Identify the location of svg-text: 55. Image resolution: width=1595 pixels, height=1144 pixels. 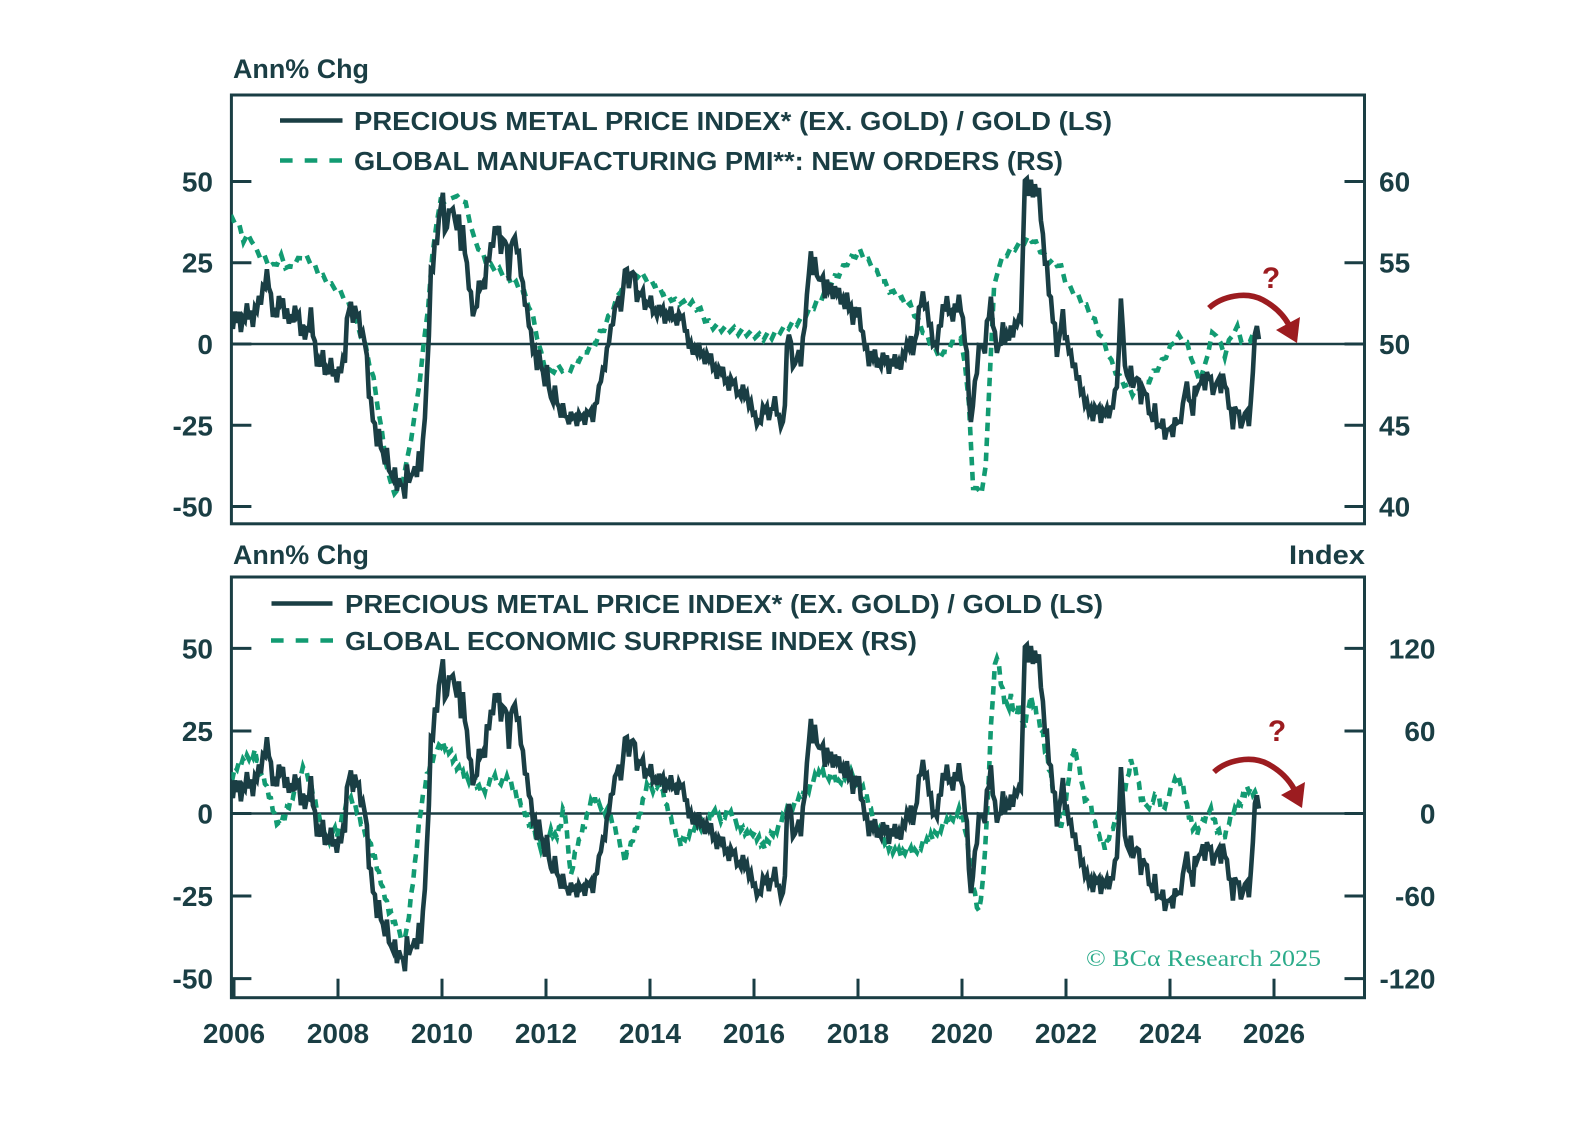
(1394, 263).